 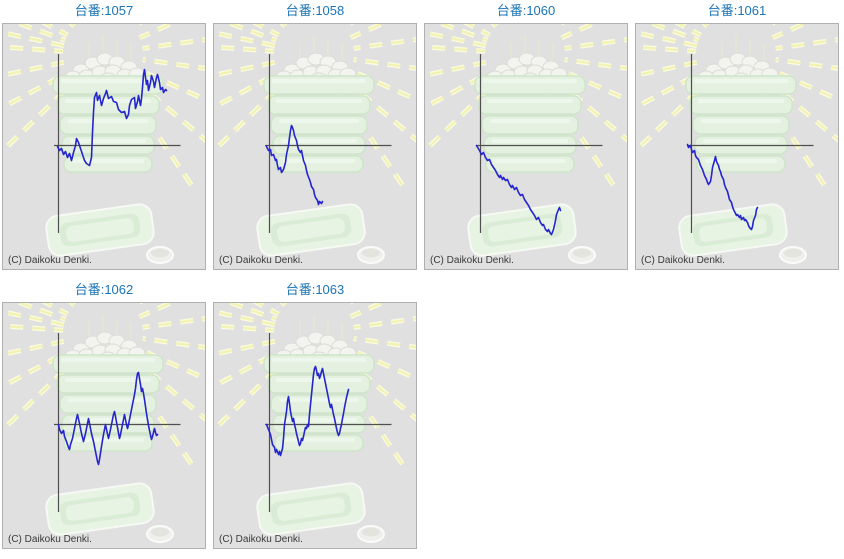 I want to click on machine-number-link: 台番:1057, so click(x=104, y=10).